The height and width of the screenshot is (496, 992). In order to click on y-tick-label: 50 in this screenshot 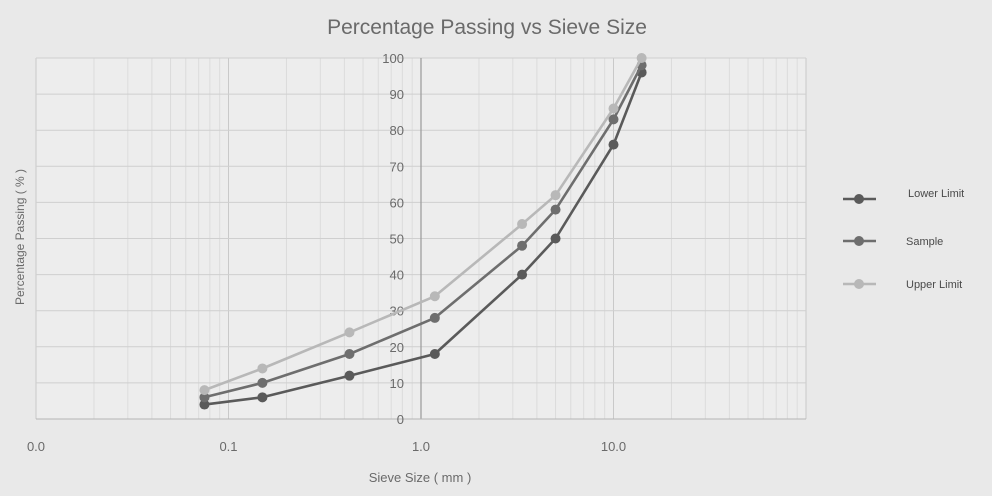, I will do `click(397, 239)`.